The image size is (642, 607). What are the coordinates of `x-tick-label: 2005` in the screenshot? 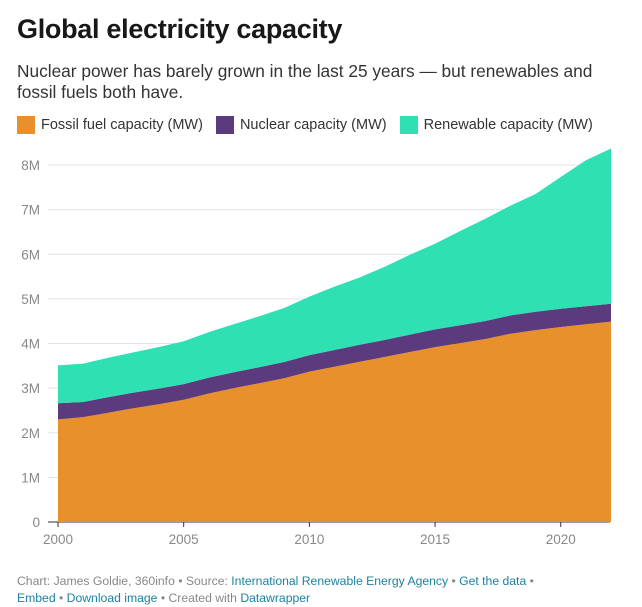 It's located at (184, 539).